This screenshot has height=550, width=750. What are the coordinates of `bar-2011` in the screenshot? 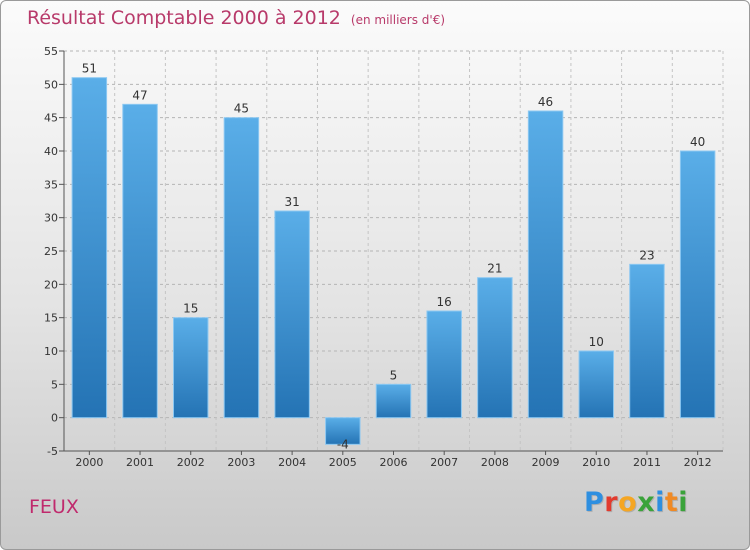 It's located at (647, 341).